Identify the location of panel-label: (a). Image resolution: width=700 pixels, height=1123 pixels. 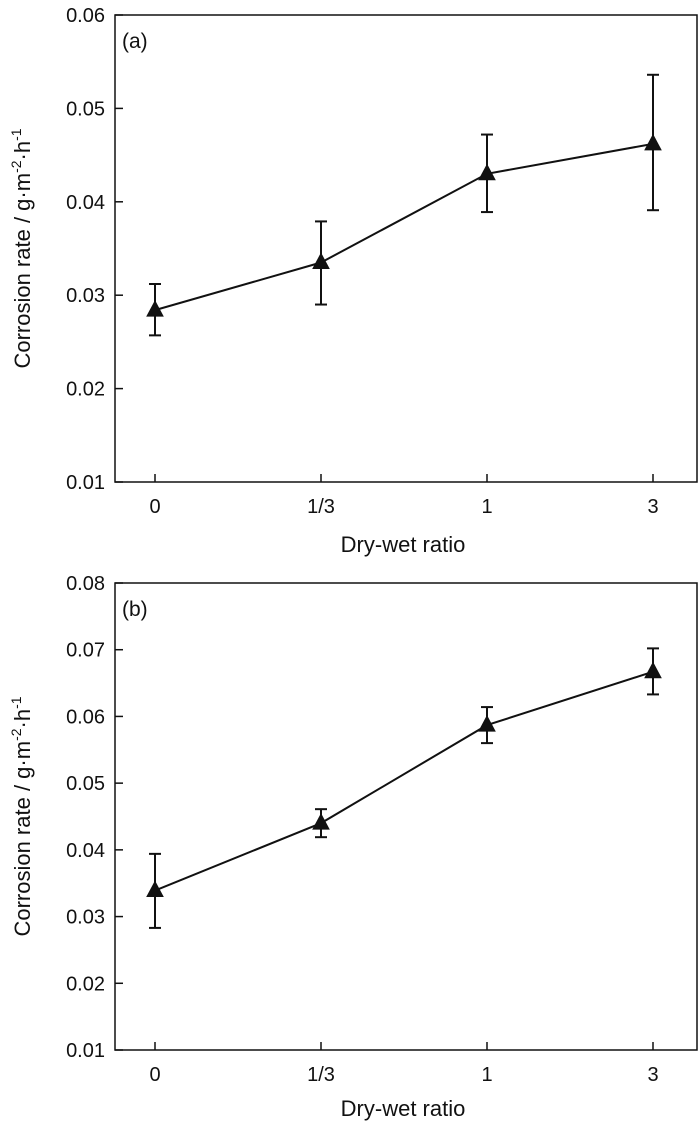
(135, 41).